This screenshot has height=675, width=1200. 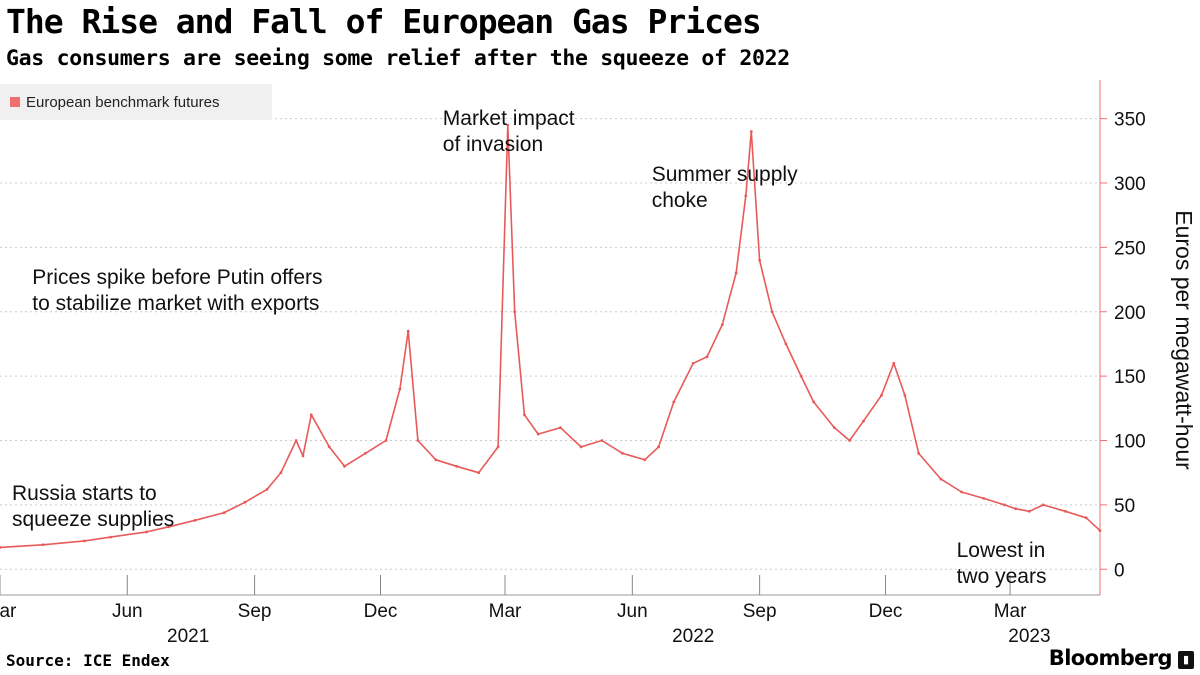 I want to click on bloomberg-chart-icon: ▮, so click(x=1186, y=660).